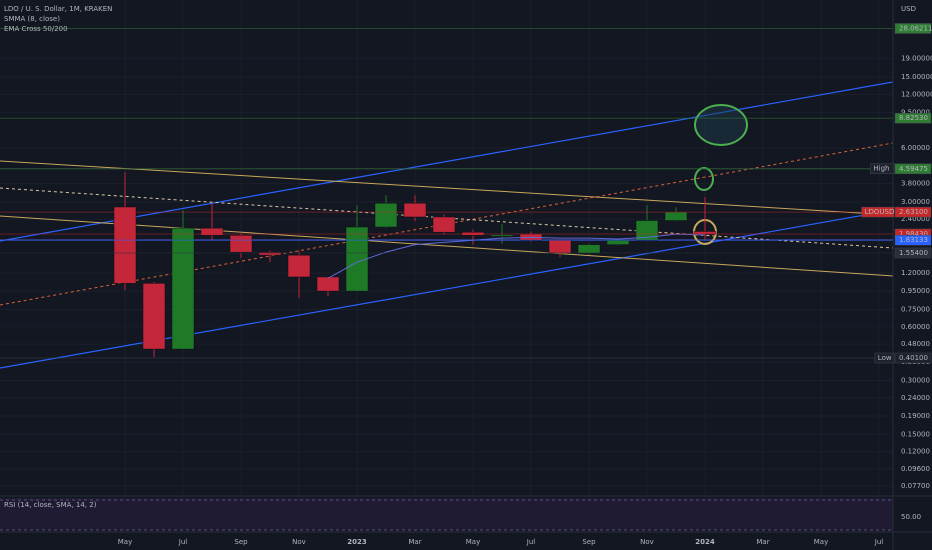 The height and width of the screenshot is (550, 932). What do you see at coordinates (915, 184) in the screenshot?
I see `y-tick-label: 3.80000` at bounding box center [915, 184].